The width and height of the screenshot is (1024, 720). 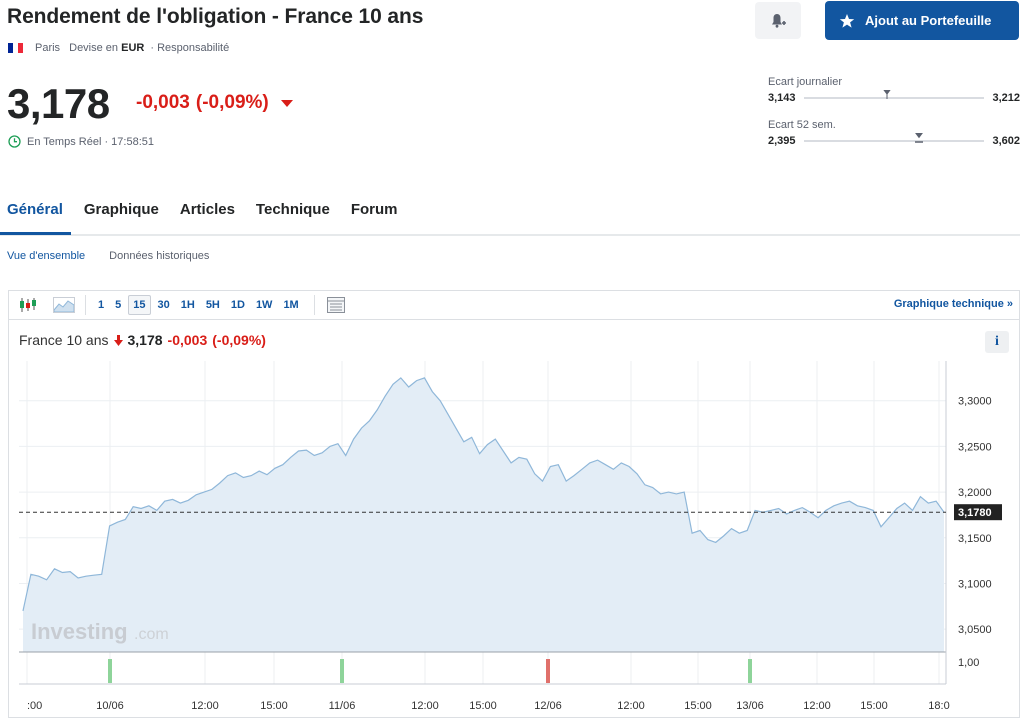 I want to click on realtime-status: En Temps Réel · 17:58:51, so click(x=81, y=141).